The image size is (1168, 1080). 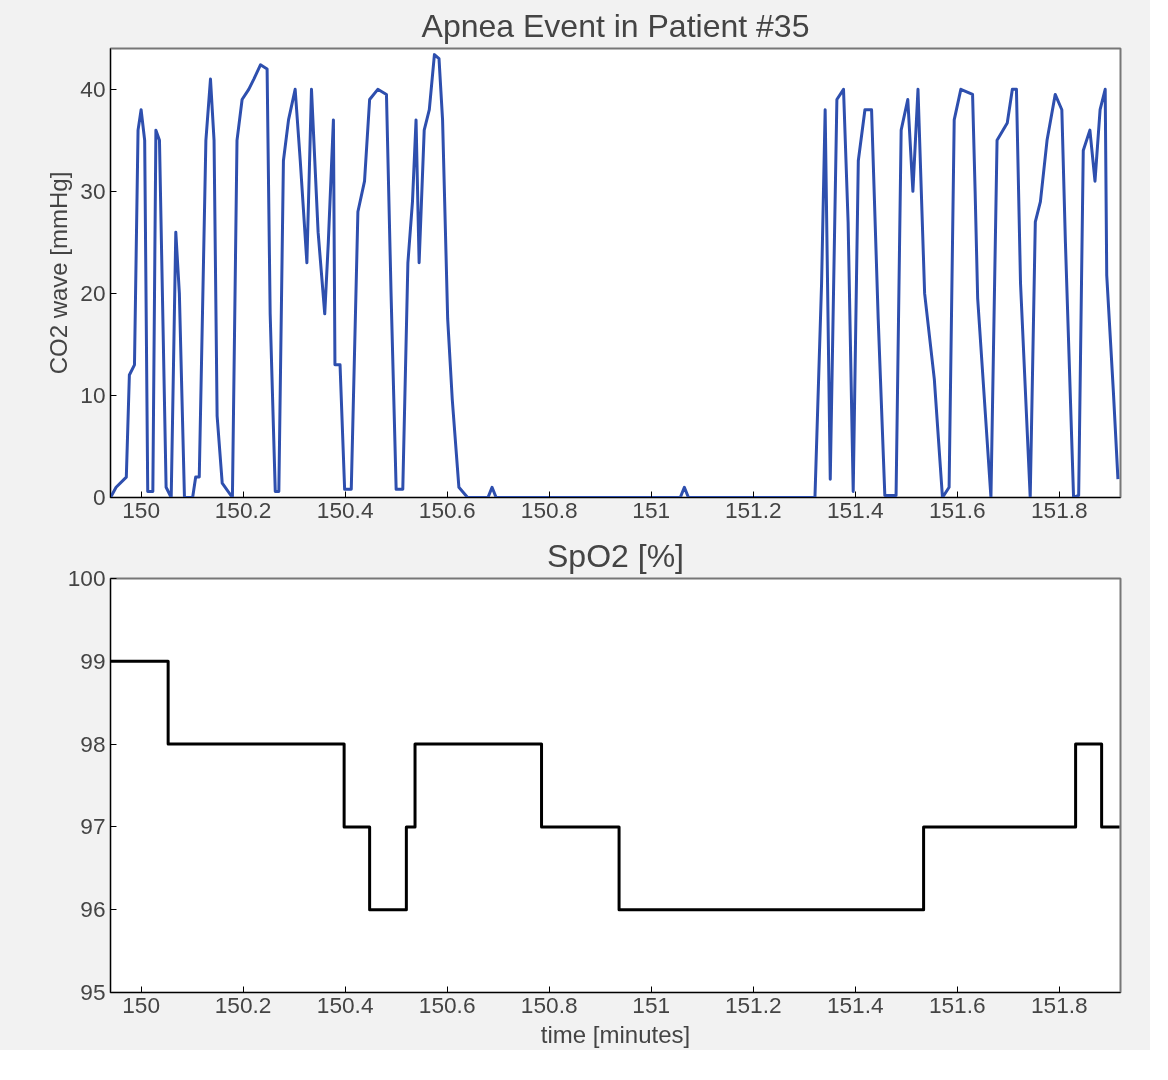 I want to click on y-tick-label: 98, so click(x=93, y=743).